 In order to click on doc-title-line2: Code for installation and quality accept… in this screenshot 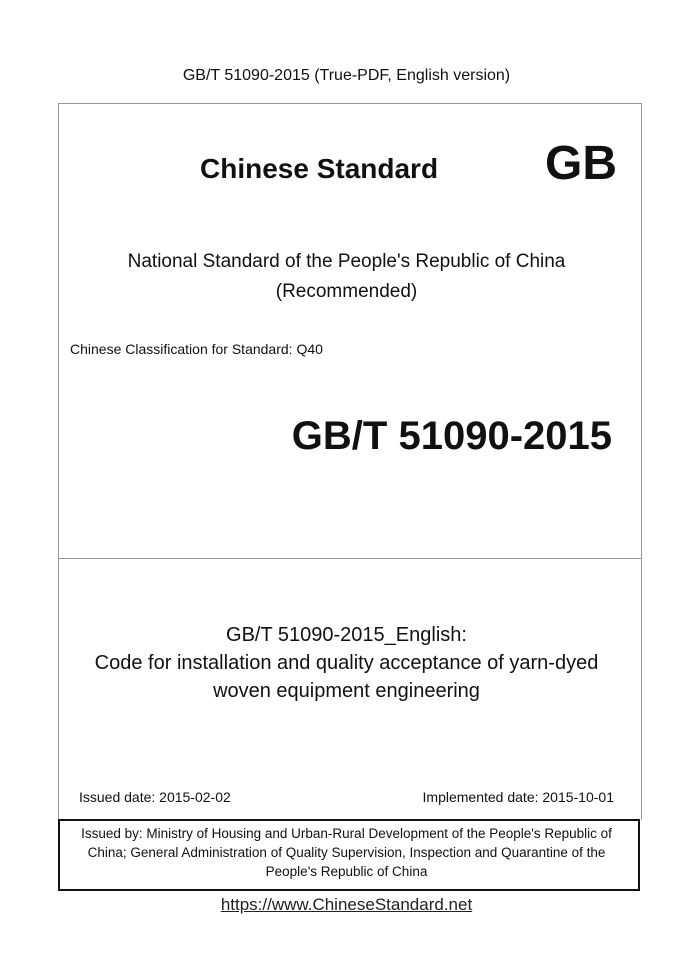, I will do `click(346, 663)`.